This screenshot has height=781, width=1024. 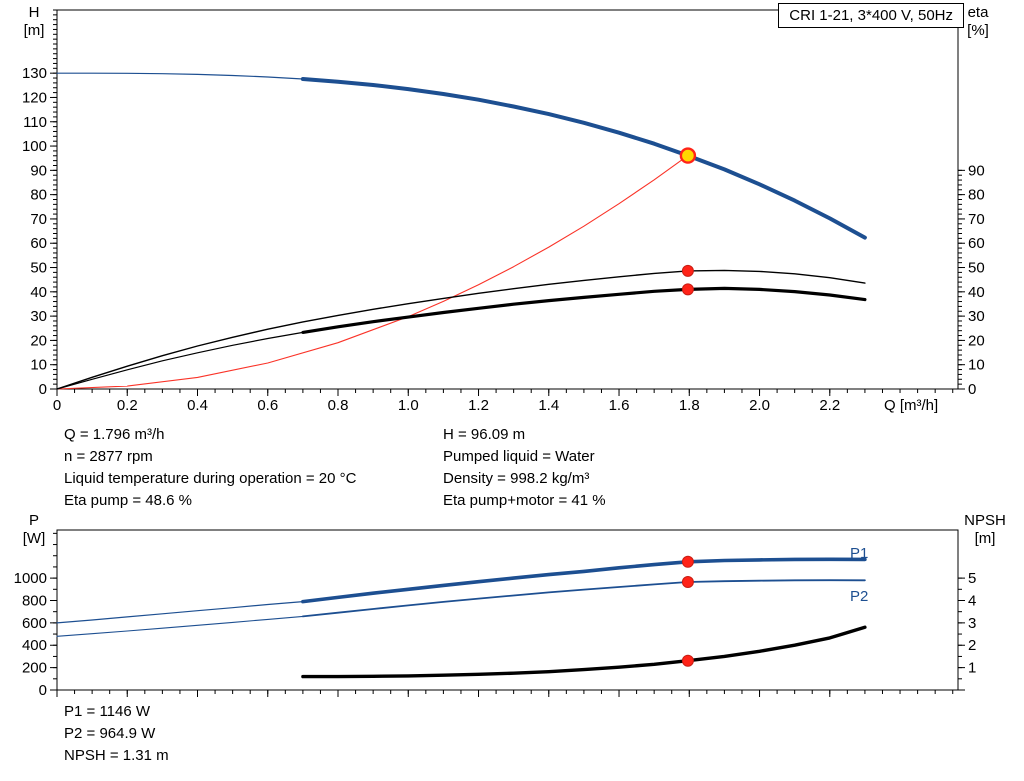 What do you see at coordinates (30, 578) in the screenshot?
I see `svg-text: 1000` at bounding box center [30, 578].